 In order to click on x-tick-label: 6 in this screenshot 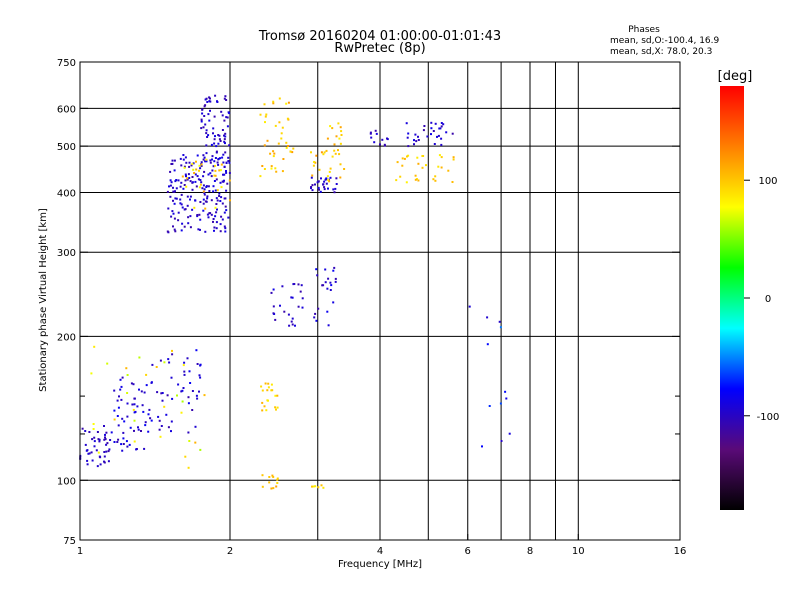, I will do `click(468, 551)`.